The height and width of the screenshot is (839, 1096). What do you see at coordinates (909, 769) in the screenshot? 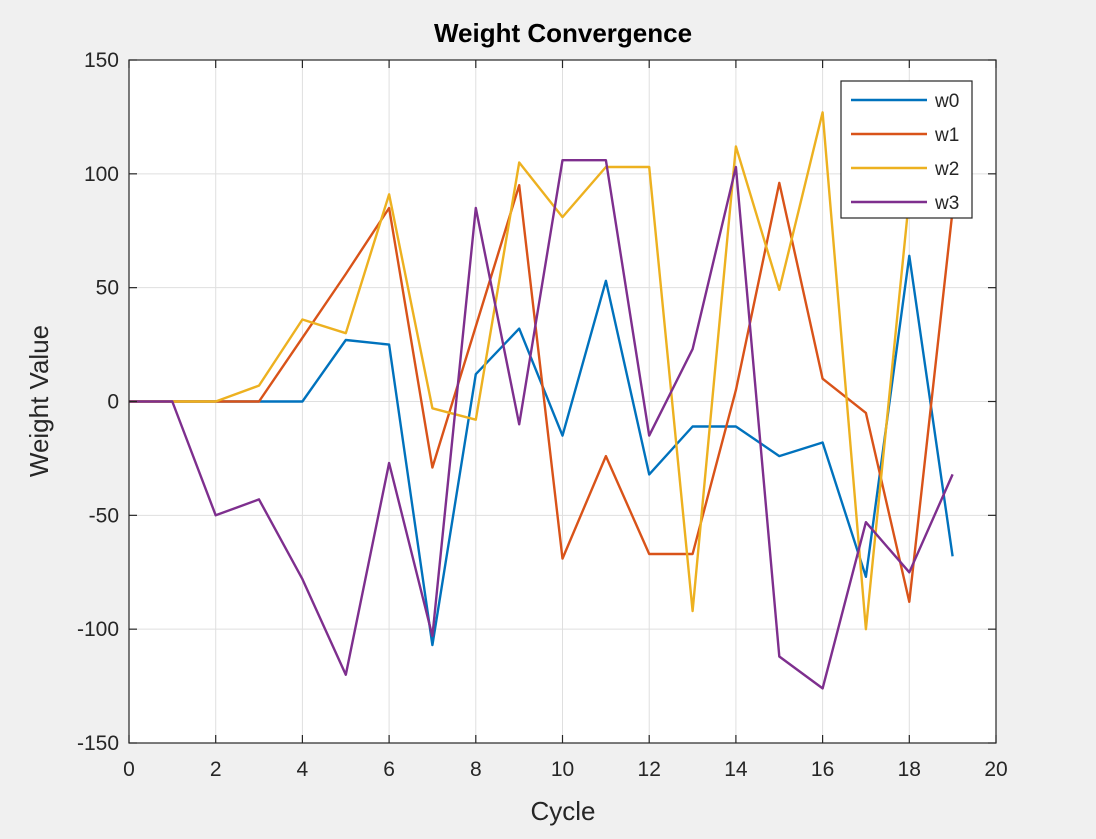
I see `x-tick-label: 18` at bounding box center [909, 769].